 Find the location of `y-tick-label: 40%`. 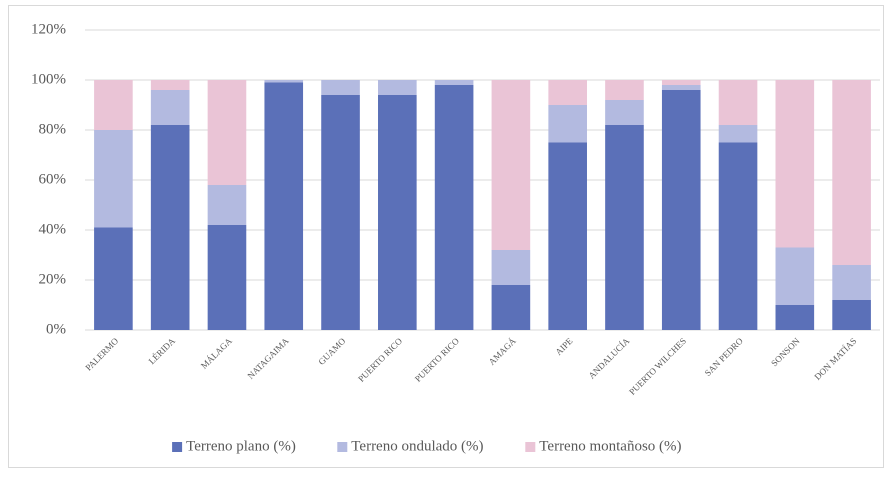

y-tick-label: 40% is located at coordinates (53, 229).